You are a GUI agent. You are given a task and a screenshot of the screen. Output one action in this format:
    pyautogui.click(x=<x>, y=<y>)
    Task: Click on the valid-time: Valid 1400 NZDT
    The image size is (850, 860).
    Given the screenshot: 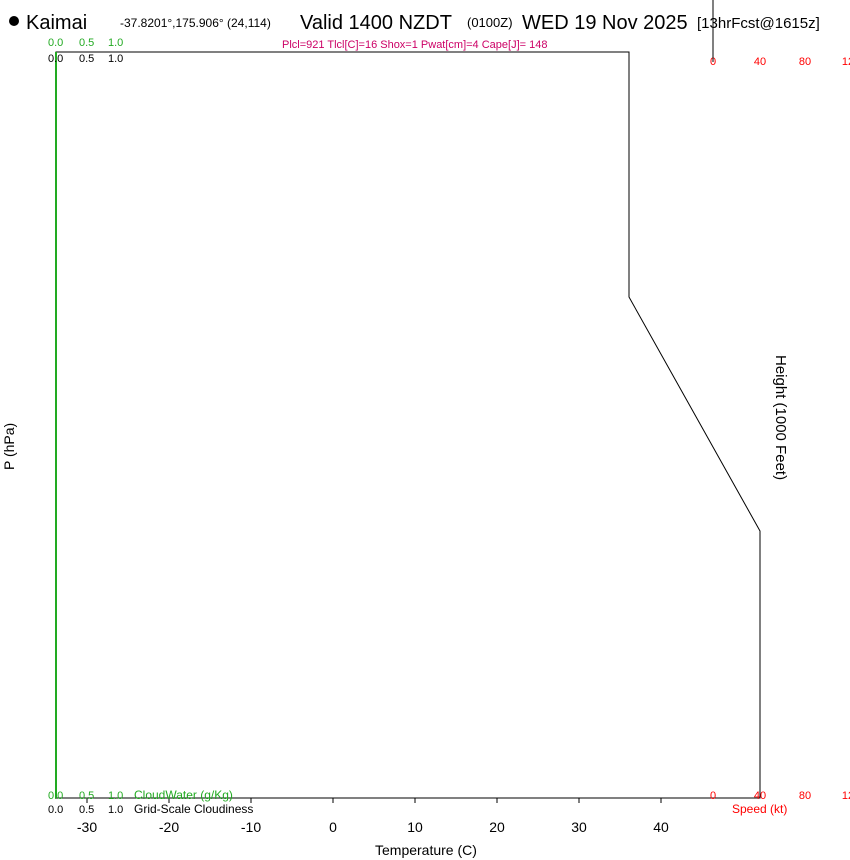 What is the action you would take?
    pyautogui.click(x=376, y=23)
    